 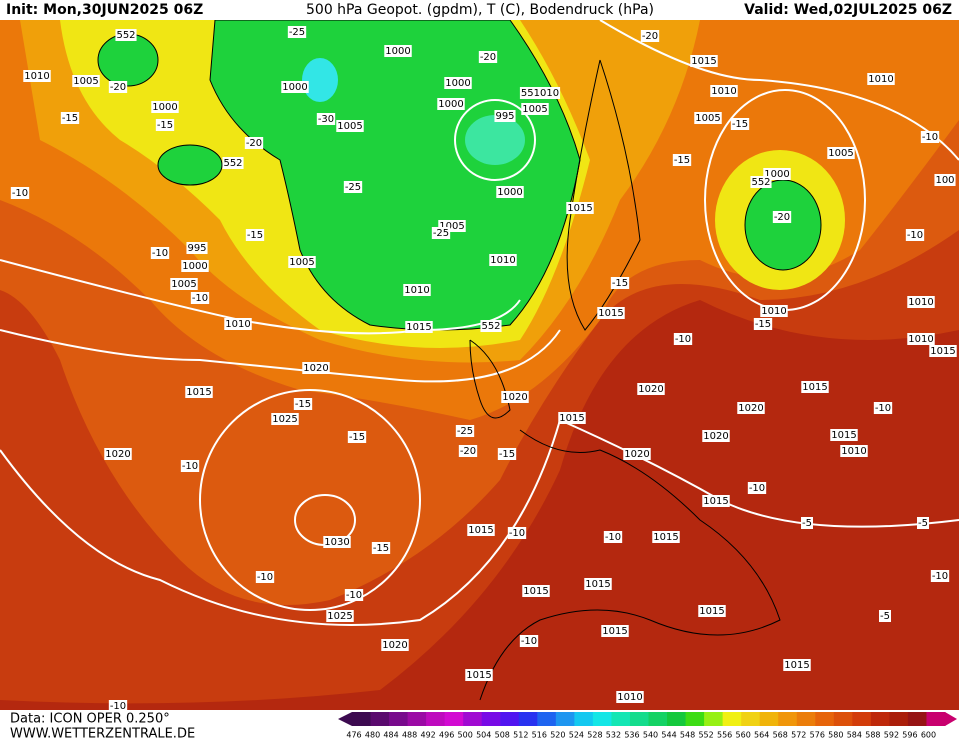 What do you see at coordinates (807, 523) in the screenshot?
I see `contour-label: -5` at bounding box center [807, 523].